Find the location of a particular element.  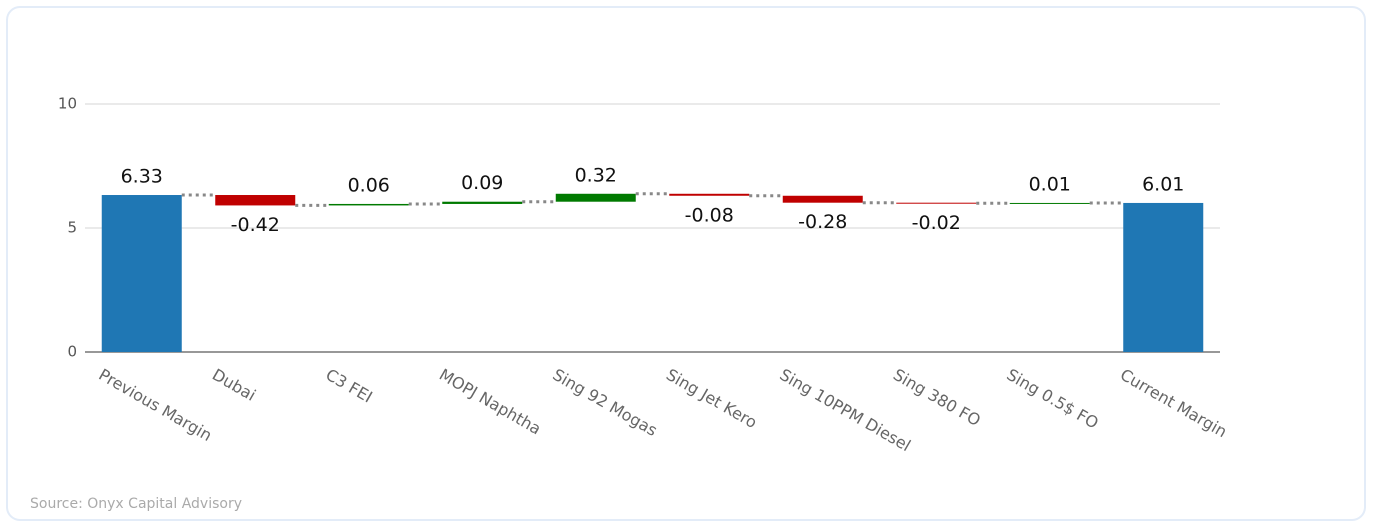

x-tick-label: MOPJ Naphtha is located at coordinates (490, 402).